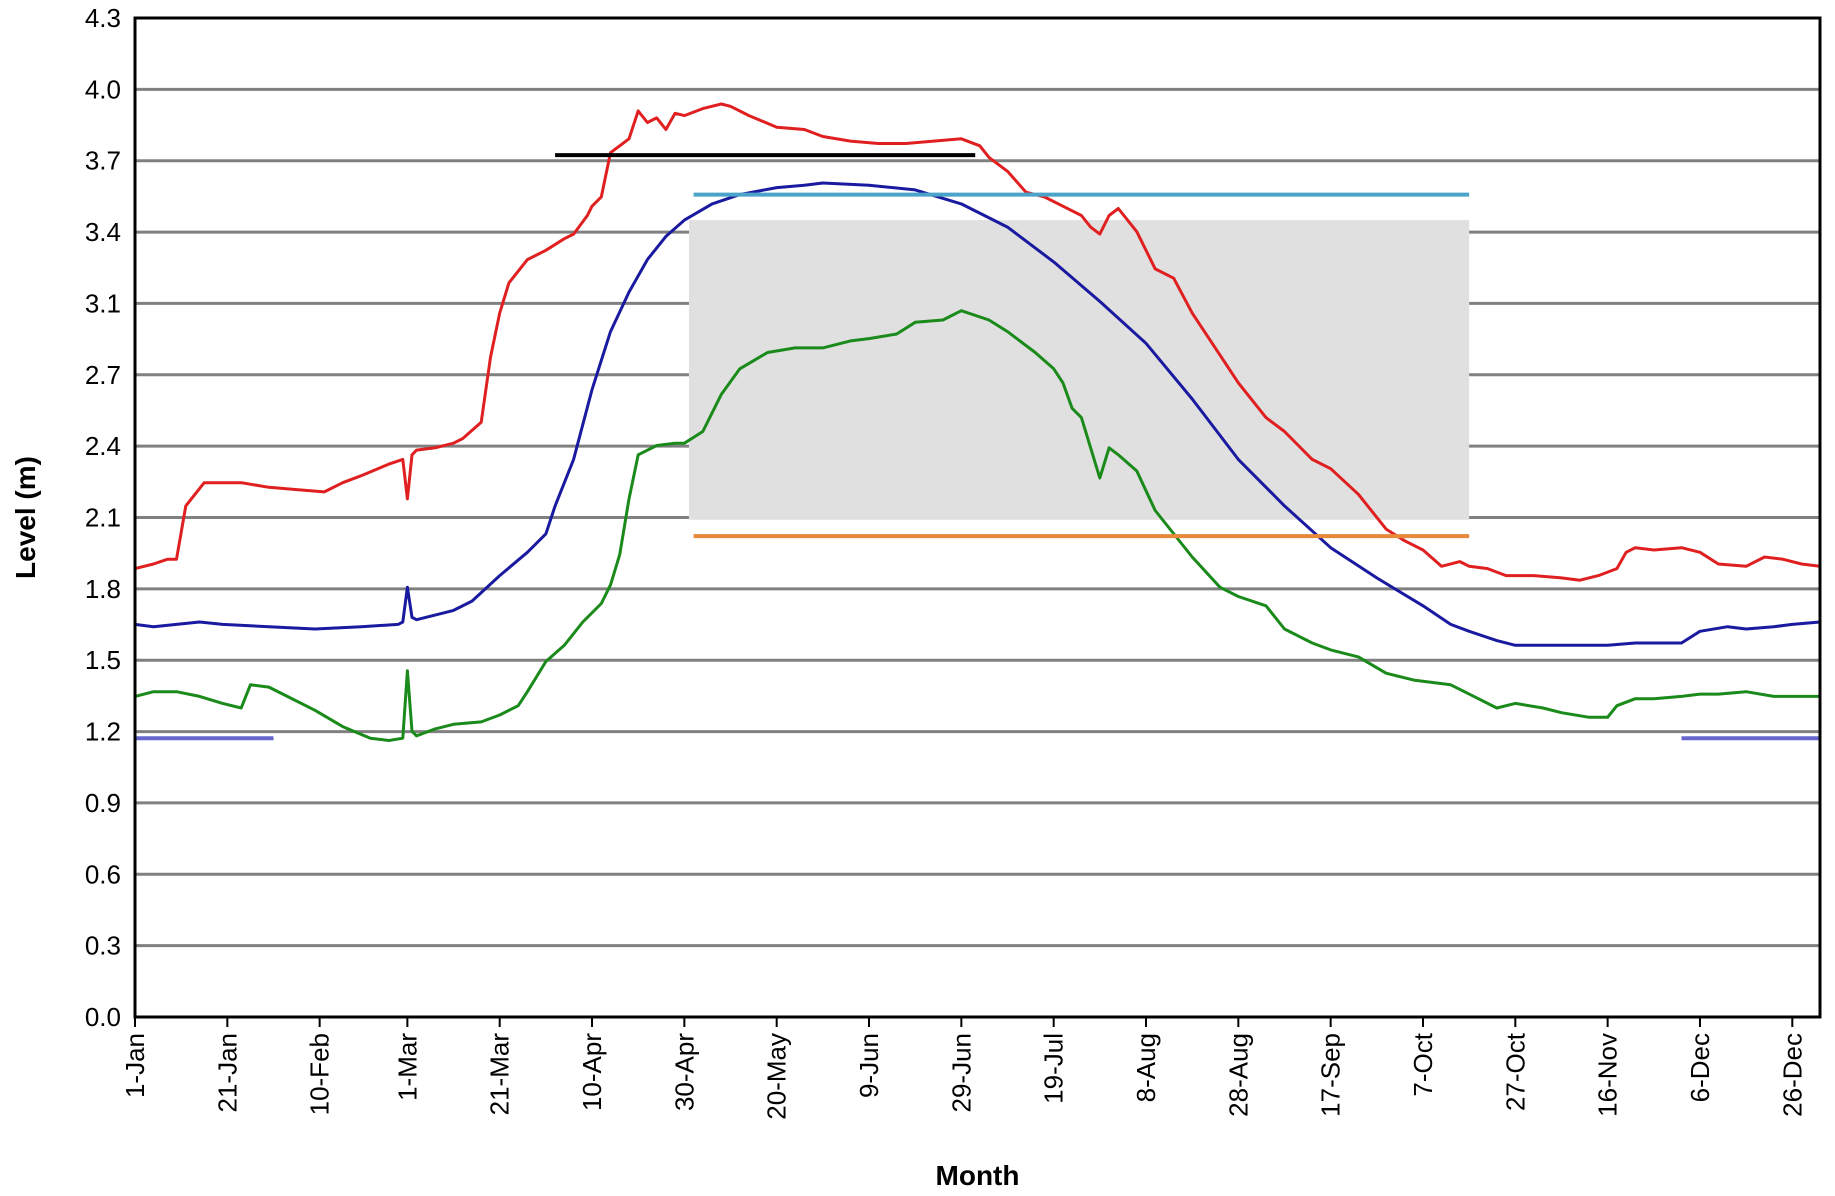  Describe the element at coordinates (1423, 1064) in the screenshot. I see `x-tick-label: 7-Oct` at that location.